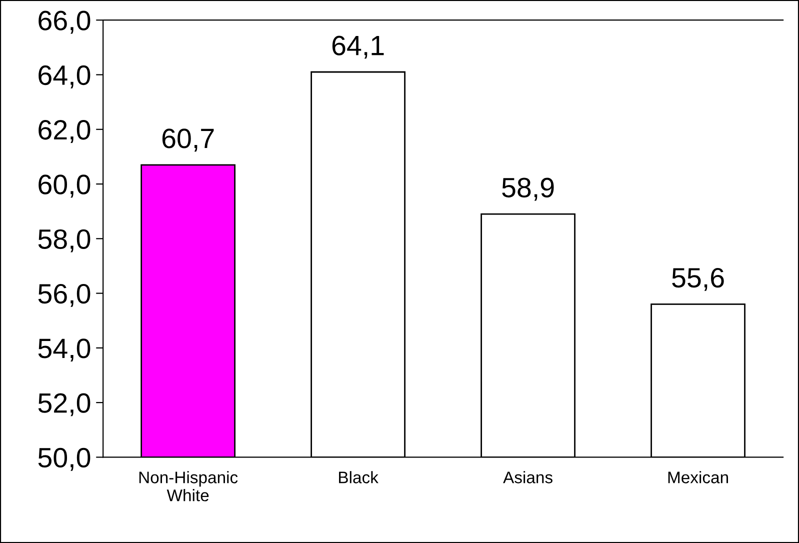  Describe the element at coordinates (698, 279) in the screenshot. I see `data-label: 55,6` at that location.